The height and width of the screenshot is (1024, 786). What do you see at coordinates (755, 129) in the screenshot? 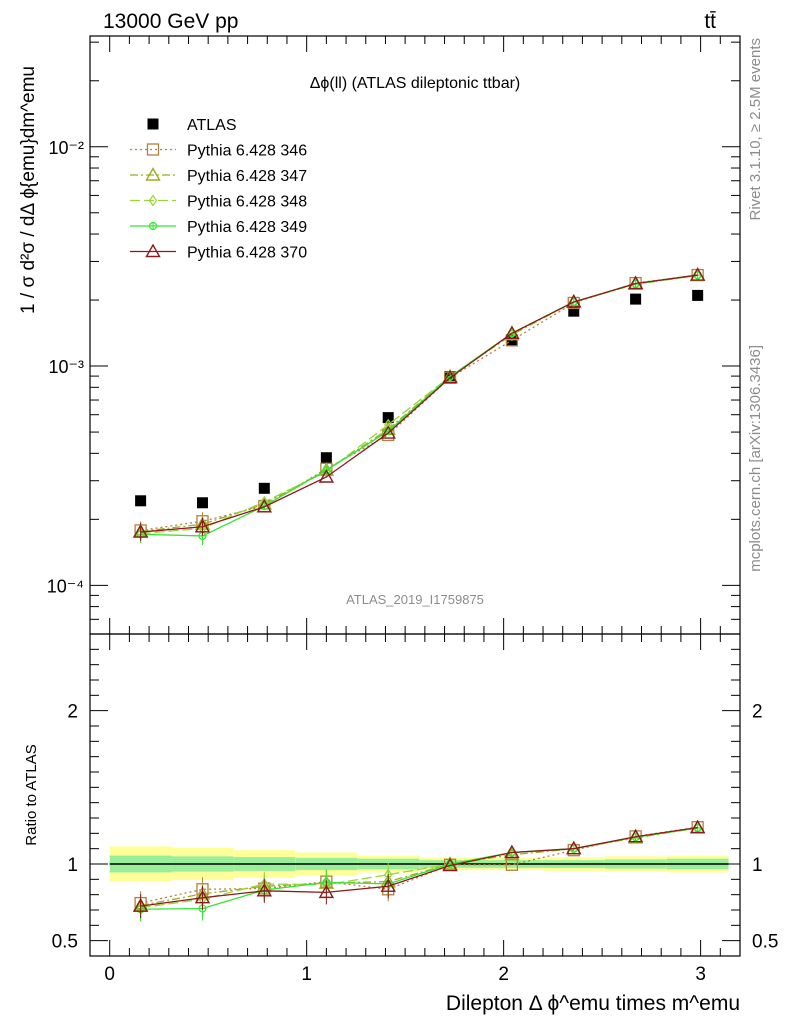
I see `rivet-label: Rivet 3.1.10, ≥ 2.5M events` at bounding box center [755, 129].